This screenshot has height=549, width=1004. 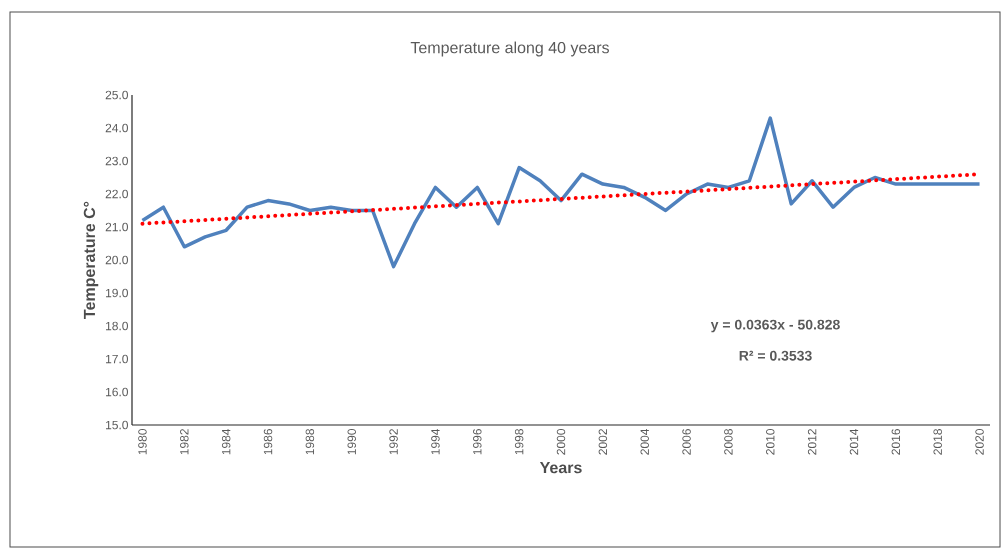 I want to click on x-tick-label: 2006, so click(x=686, y=442).